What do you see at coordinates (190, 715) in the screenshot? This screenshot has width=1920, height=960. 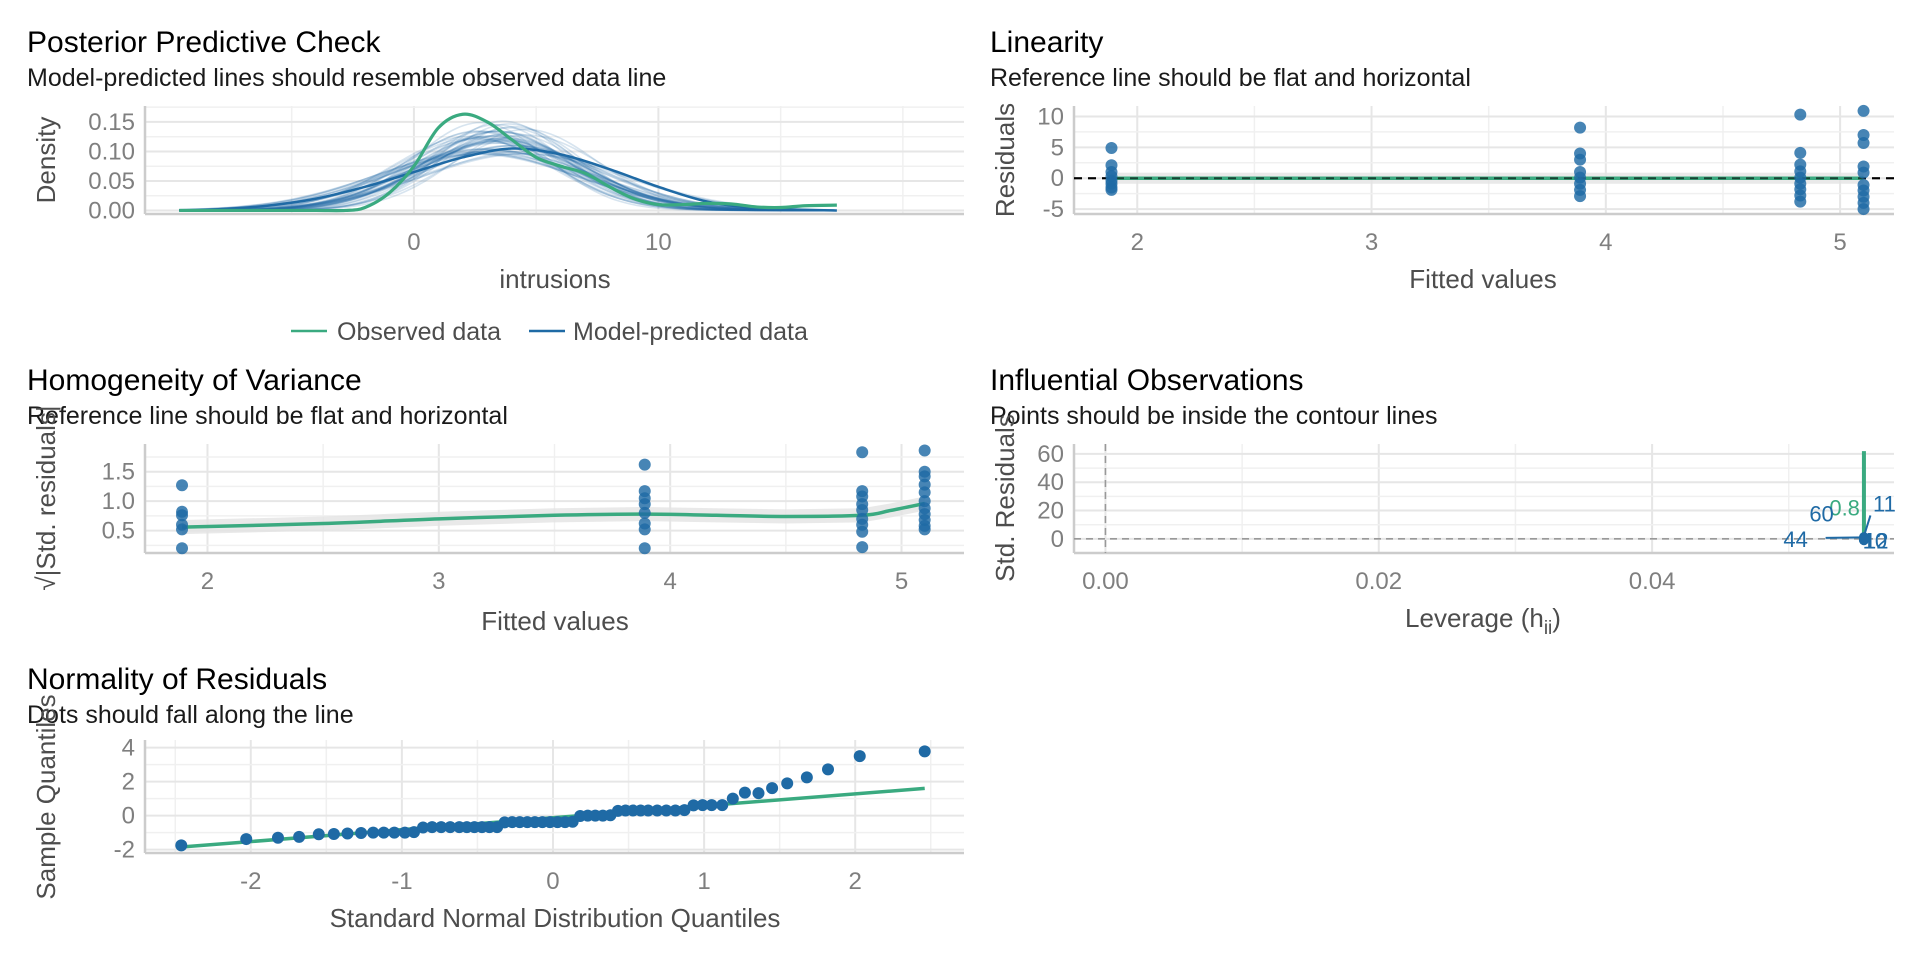 I see `panel-subtitle: Dots should fall along the line` at bounding box center [190, 715].